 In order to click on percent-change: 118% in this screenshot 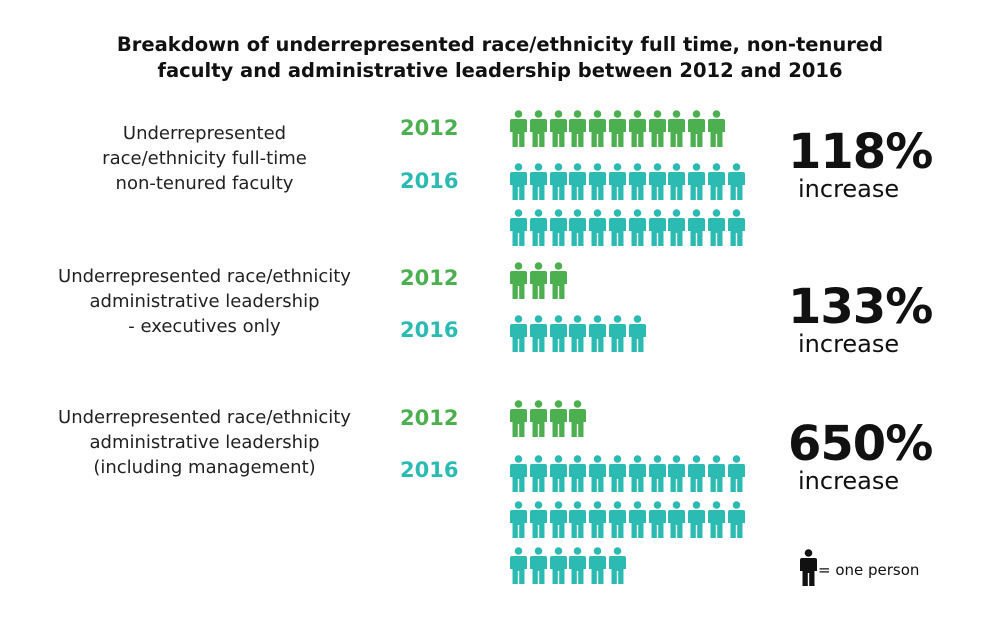, I will do `click(860, 152)`.